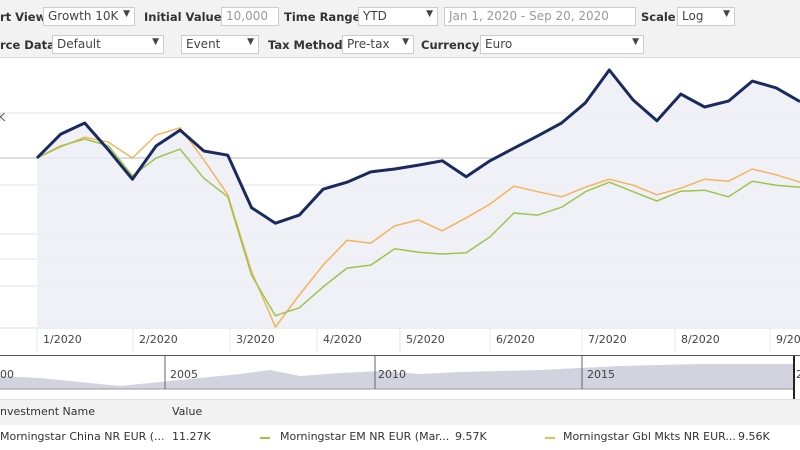 Image resolution: width=800 pixels, height=450 pixels. Describe the element at coordinates (48, 411) in the screenshot. I see `legend-header-name: nvestment Name` at that location.